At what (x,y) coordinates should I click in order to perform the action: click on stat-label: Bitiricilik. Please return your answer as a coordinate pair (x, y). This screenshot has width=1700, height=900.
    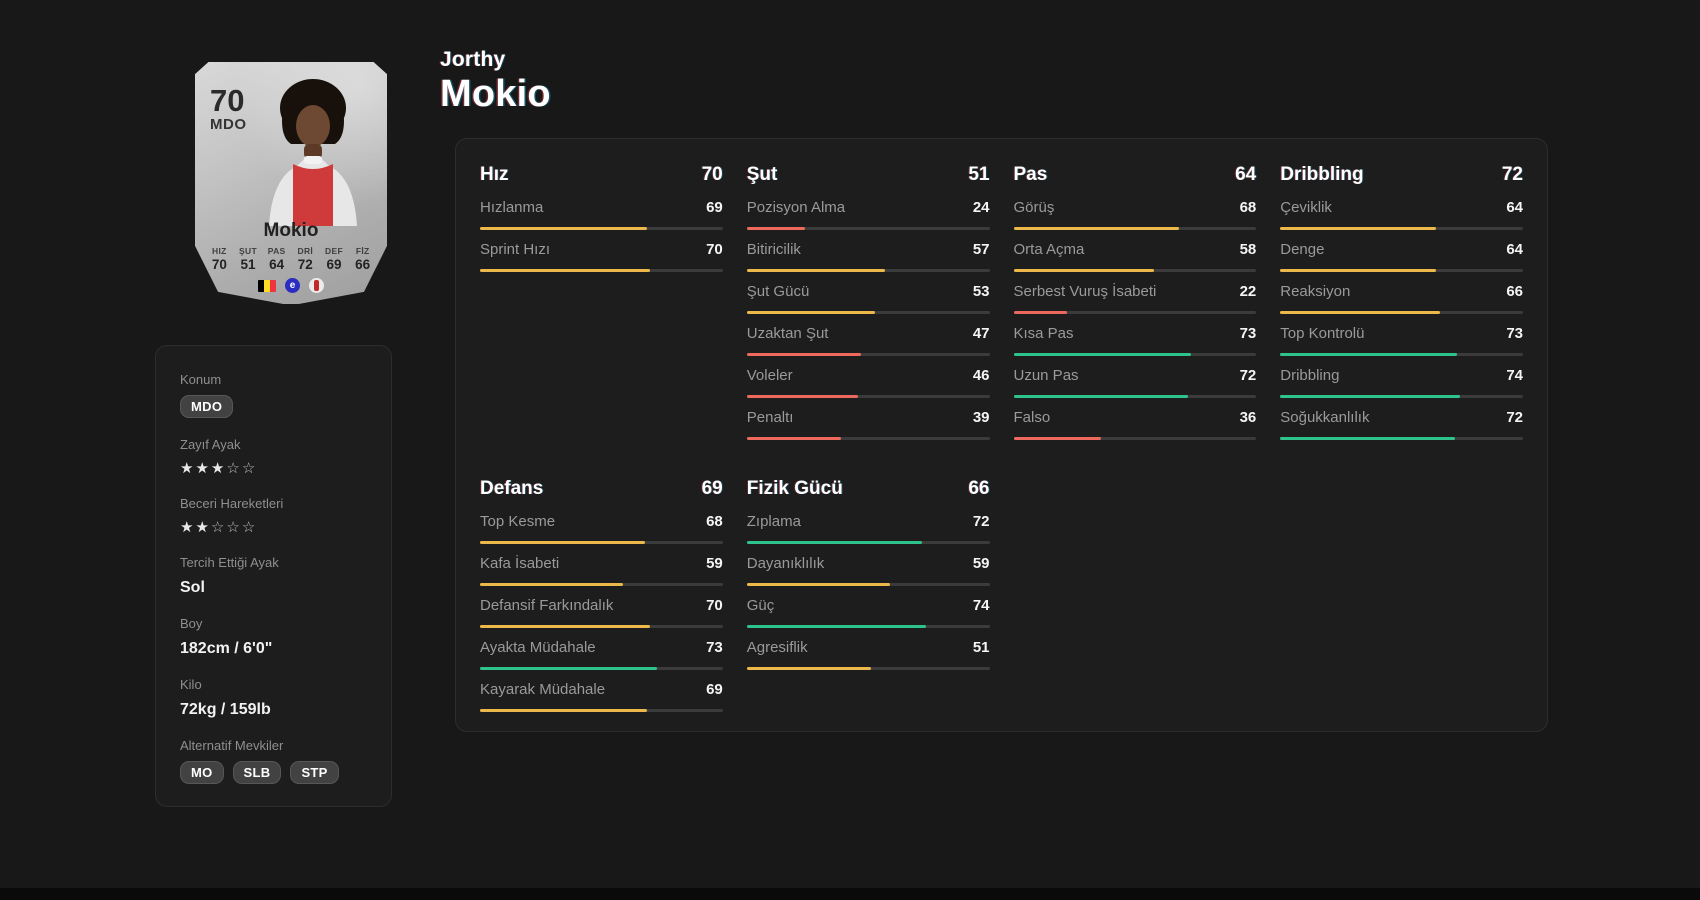
    Looking at the image, I should click on (773, 249).